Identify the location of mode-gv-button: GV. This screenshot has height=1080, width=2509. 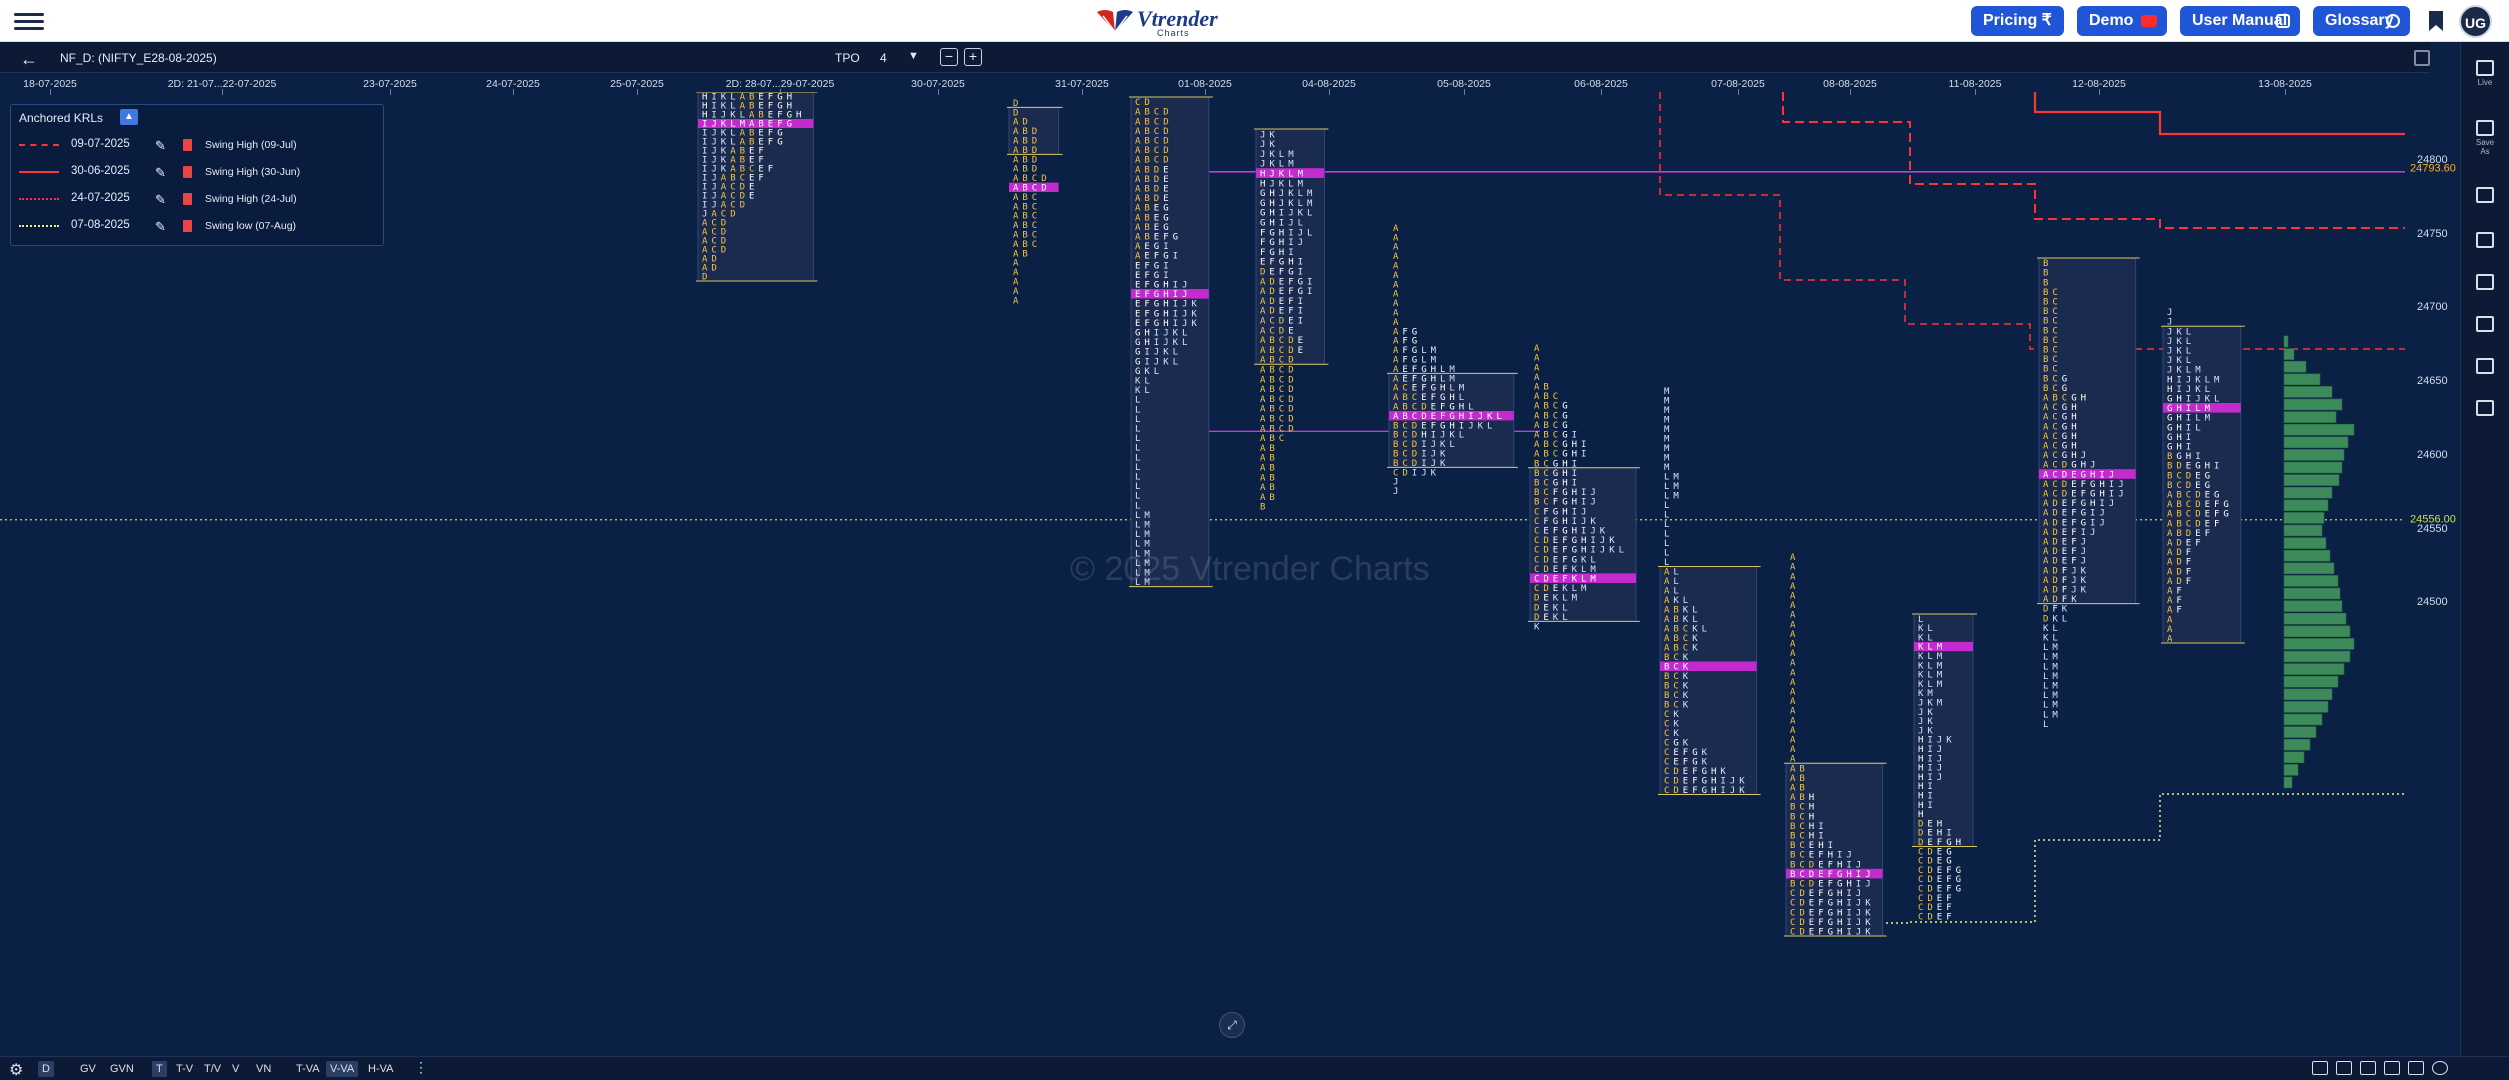
(88, 1069).